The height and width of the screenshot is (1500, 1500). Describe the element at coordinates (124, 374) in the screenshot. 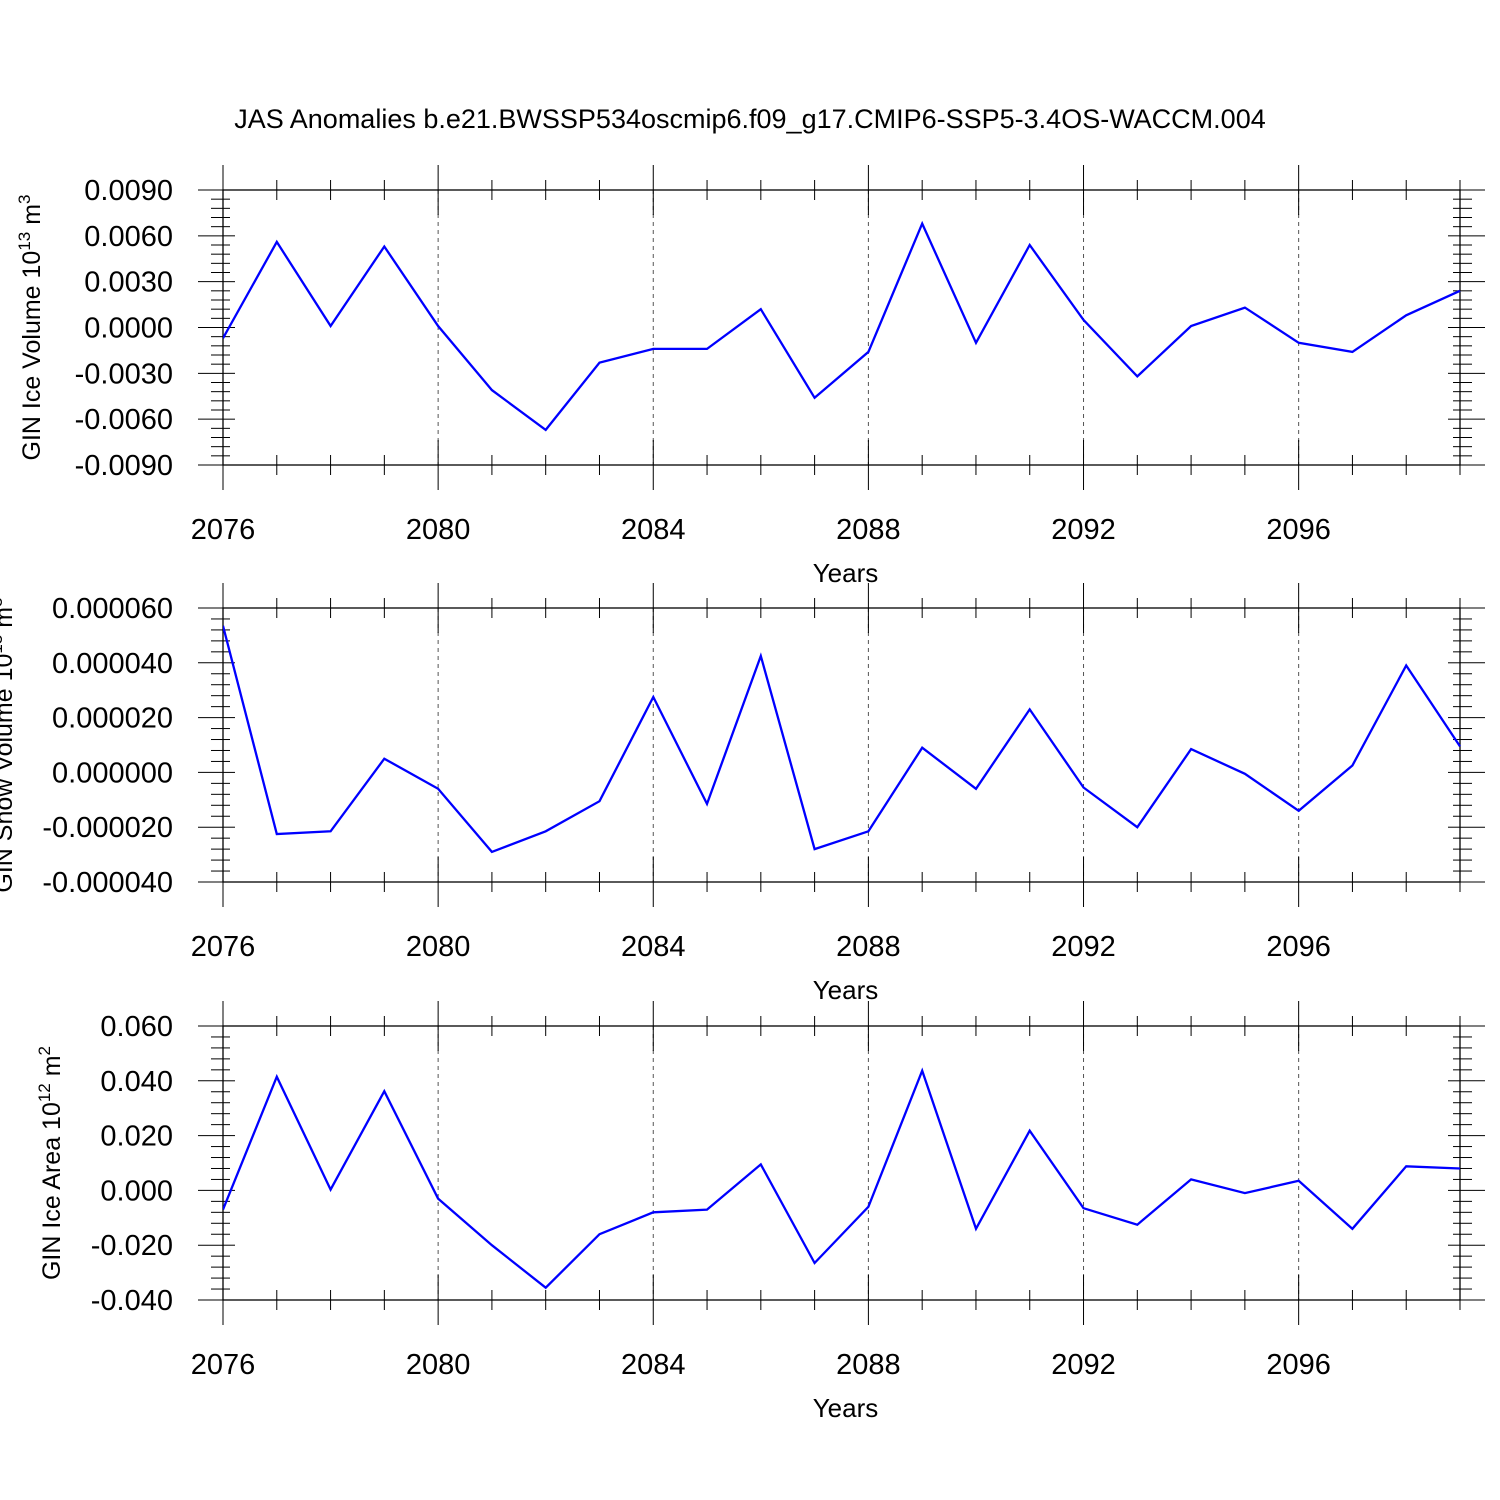

I see `y-tick-label: -0.0030` at that location.